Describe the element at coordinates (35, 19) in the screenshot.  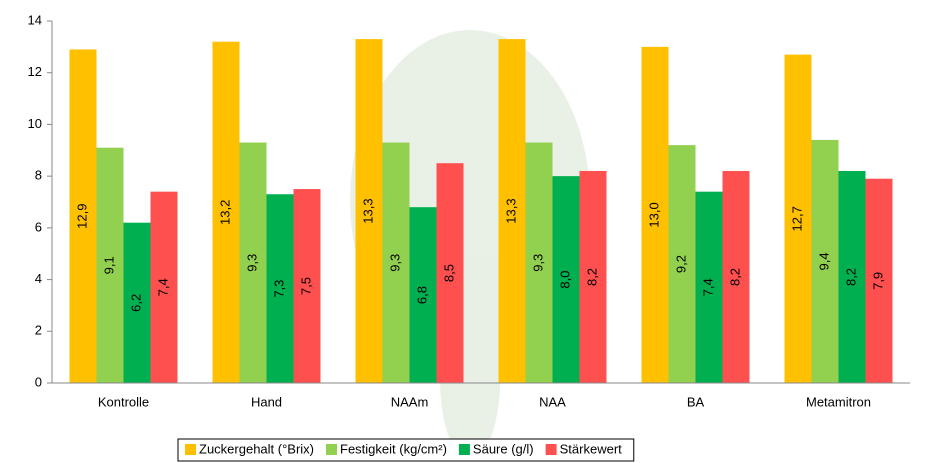
I see `y-tick-label: 14` at that location.